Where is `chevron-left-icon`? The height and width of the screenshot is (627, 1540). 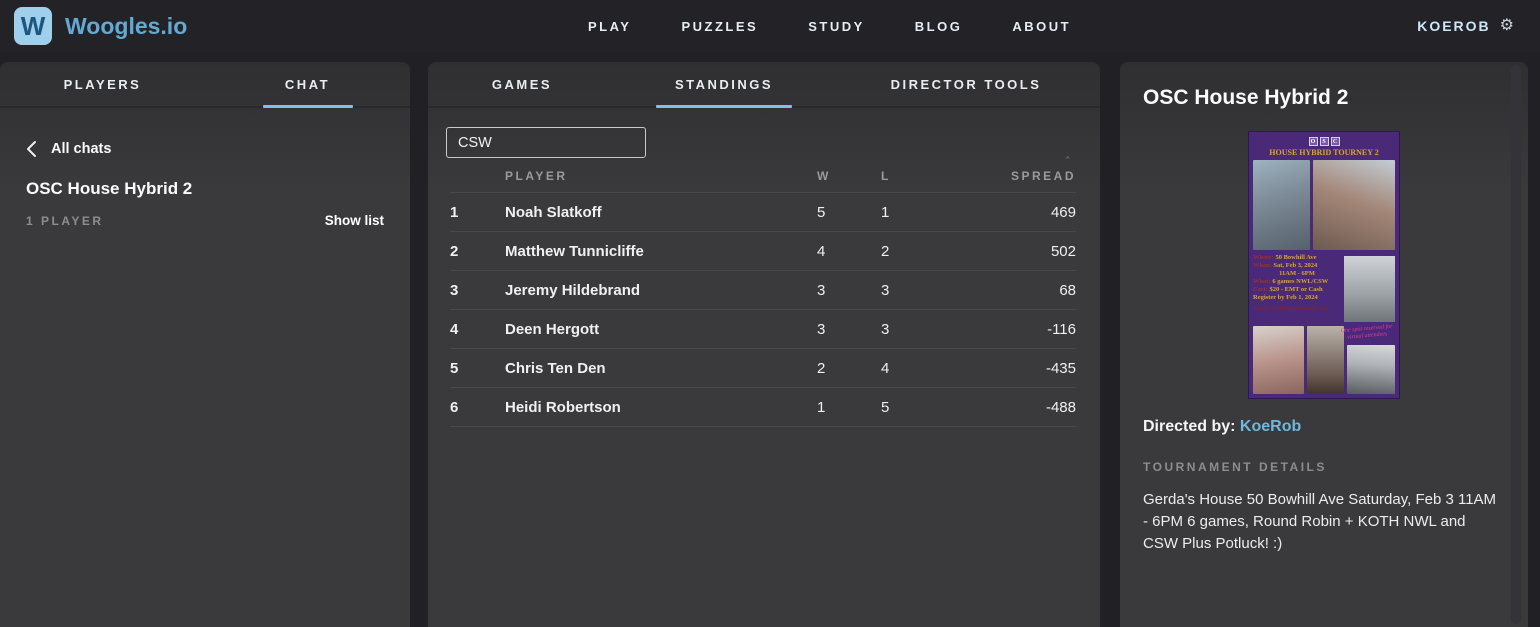
chevron-left-icon is located at coordinates (31, 149).